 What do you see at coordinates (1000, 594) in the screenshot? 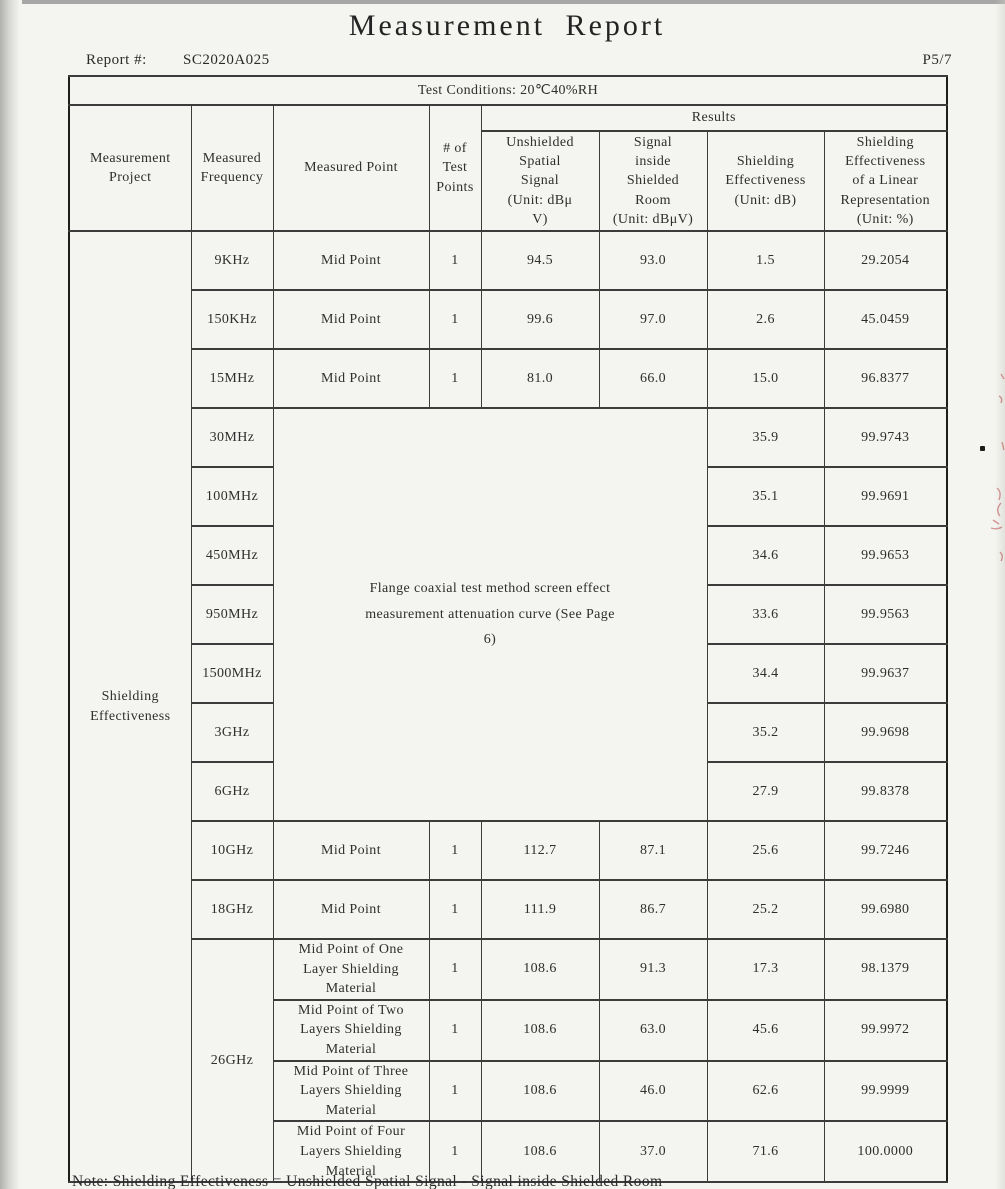
I see `scan-edge-right` at bounding box center [1000, 594].